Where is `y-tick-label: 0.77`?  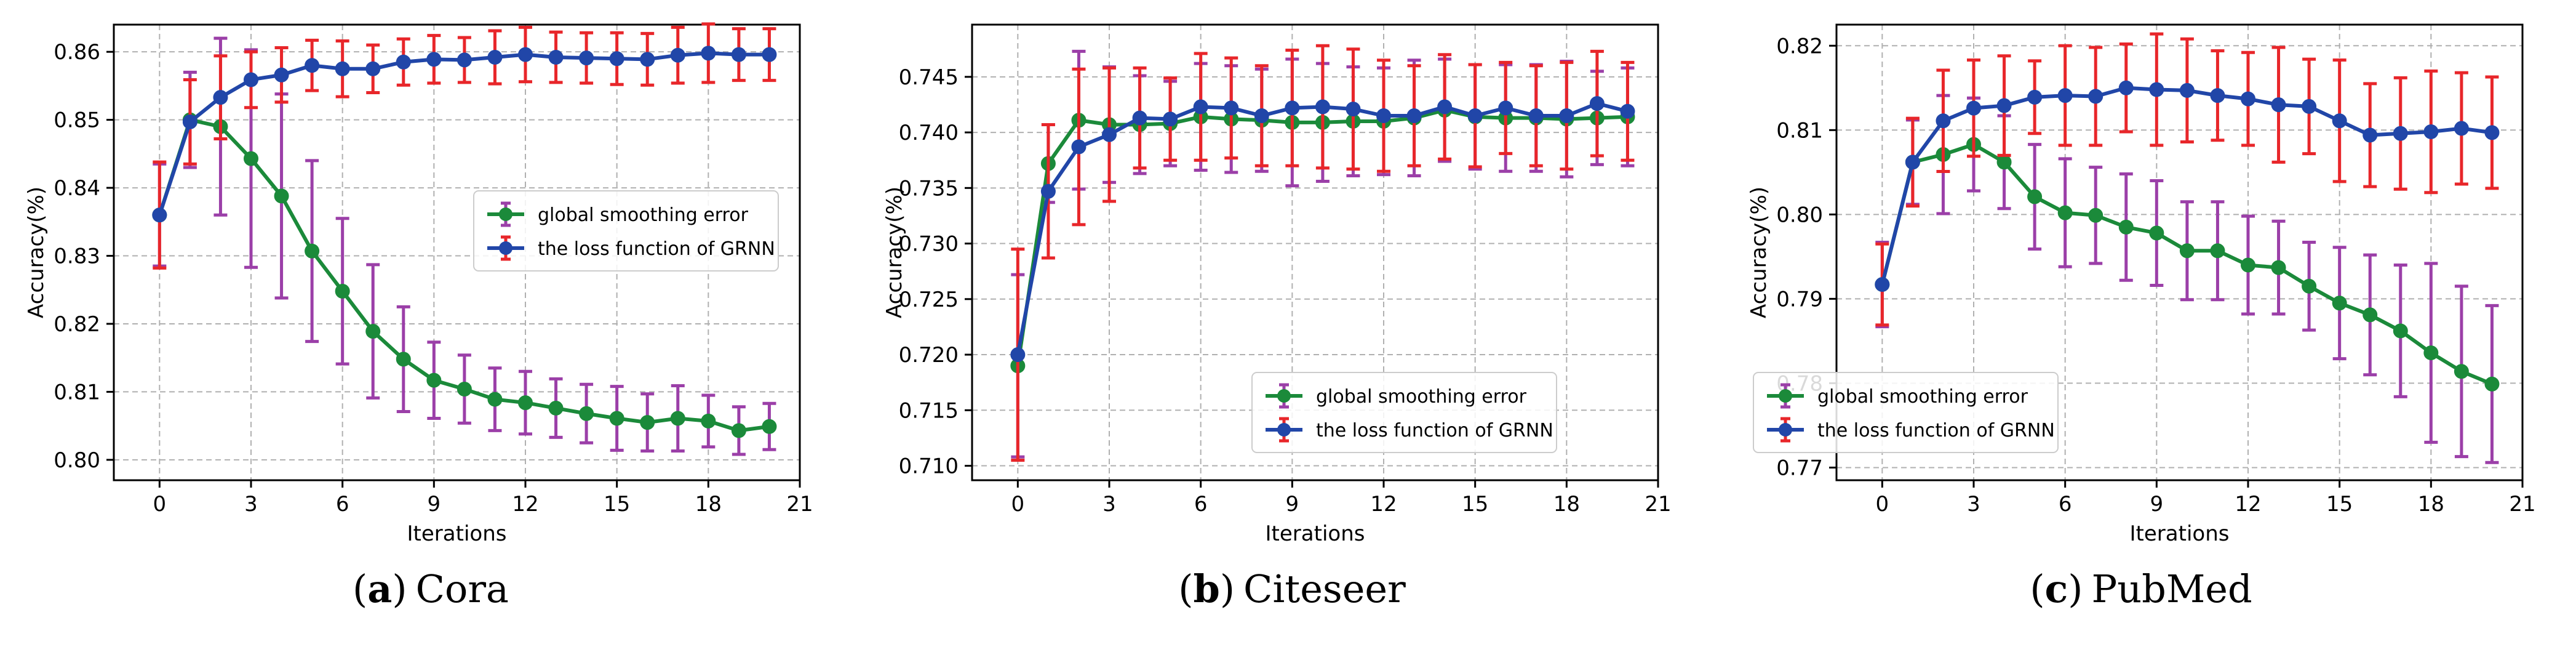
y-tick-label: 0.77 is located at coordinates (1799, 468).